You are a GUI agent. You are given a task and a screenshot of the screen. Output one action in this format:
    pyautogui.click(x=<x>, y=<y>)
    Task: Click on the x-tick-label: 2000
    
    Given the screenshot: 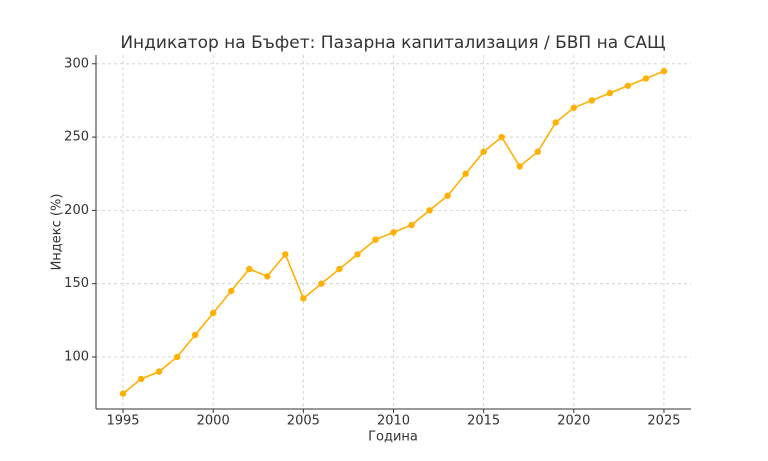 What is the action you would take?
    pyautogui.click(x=213, y=421)
    